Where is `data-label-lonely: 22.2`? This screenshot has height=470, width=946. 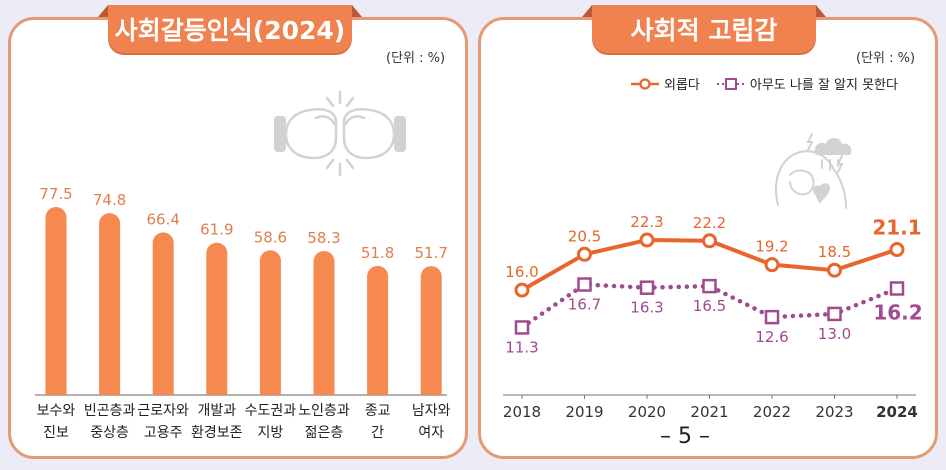 data-label-lonely: 22.2 is located at coordinates (709, 223).